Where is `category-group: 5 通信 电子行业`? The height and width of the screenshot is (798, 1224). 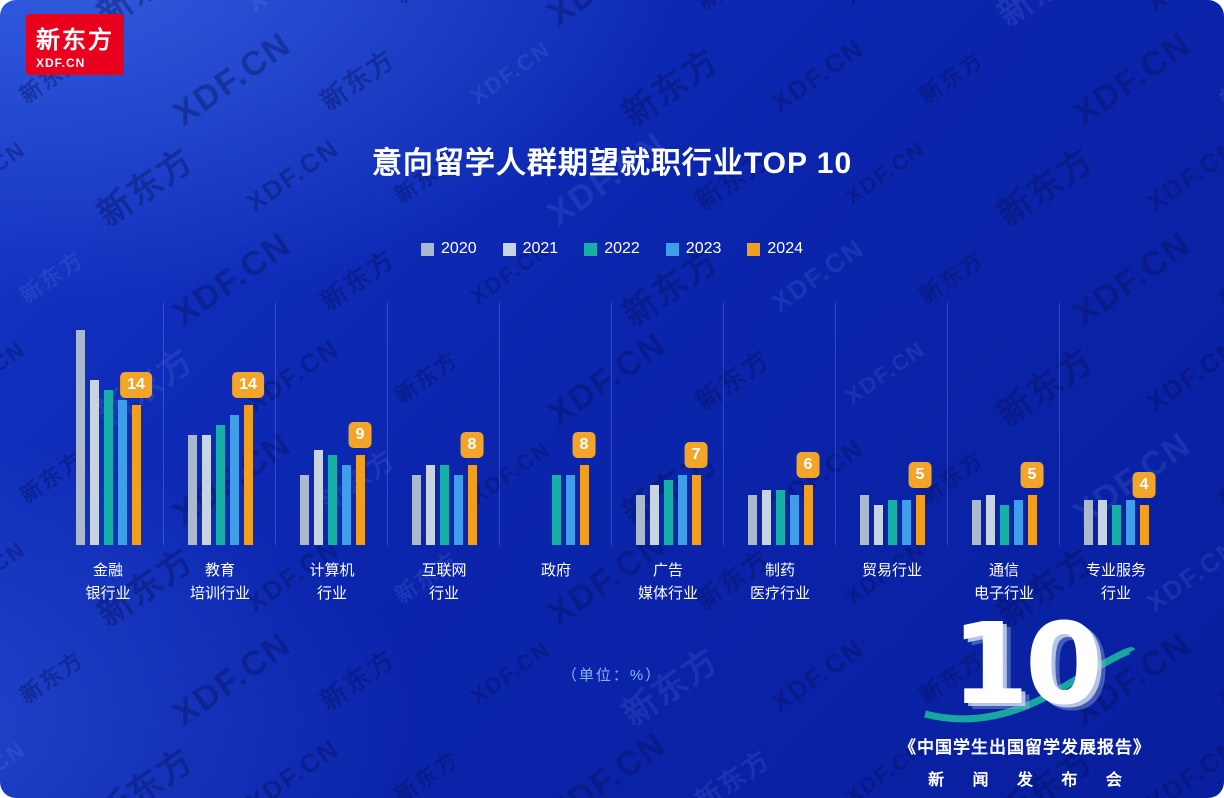 category-group: 5 通信 电子行业 is located at coordinates (1004, 454).